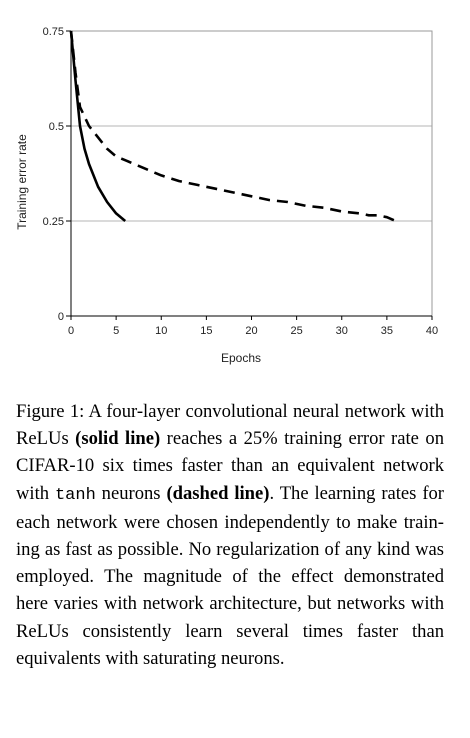 The width and height of the screenshot is (470, 738). Describe the element at coordinates (342, 331) in the screenshot. I see `x-tick-label-6: 30` at that location.